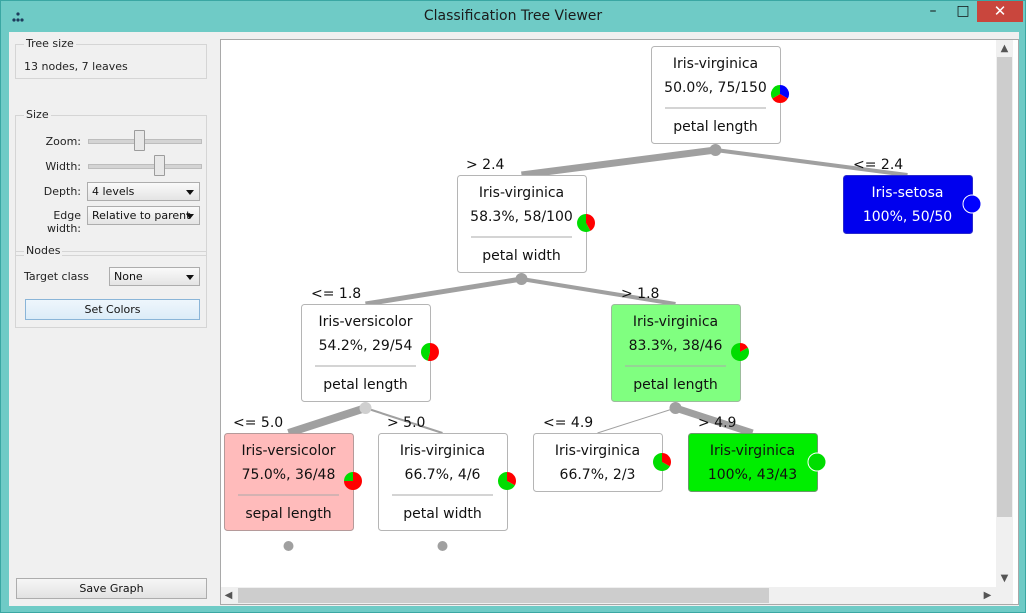 The image size is (1026, 613). Describe the element at coordinates (485, 165) in the screenshot. I see `edge-condition-label: > 2.4` at that location.